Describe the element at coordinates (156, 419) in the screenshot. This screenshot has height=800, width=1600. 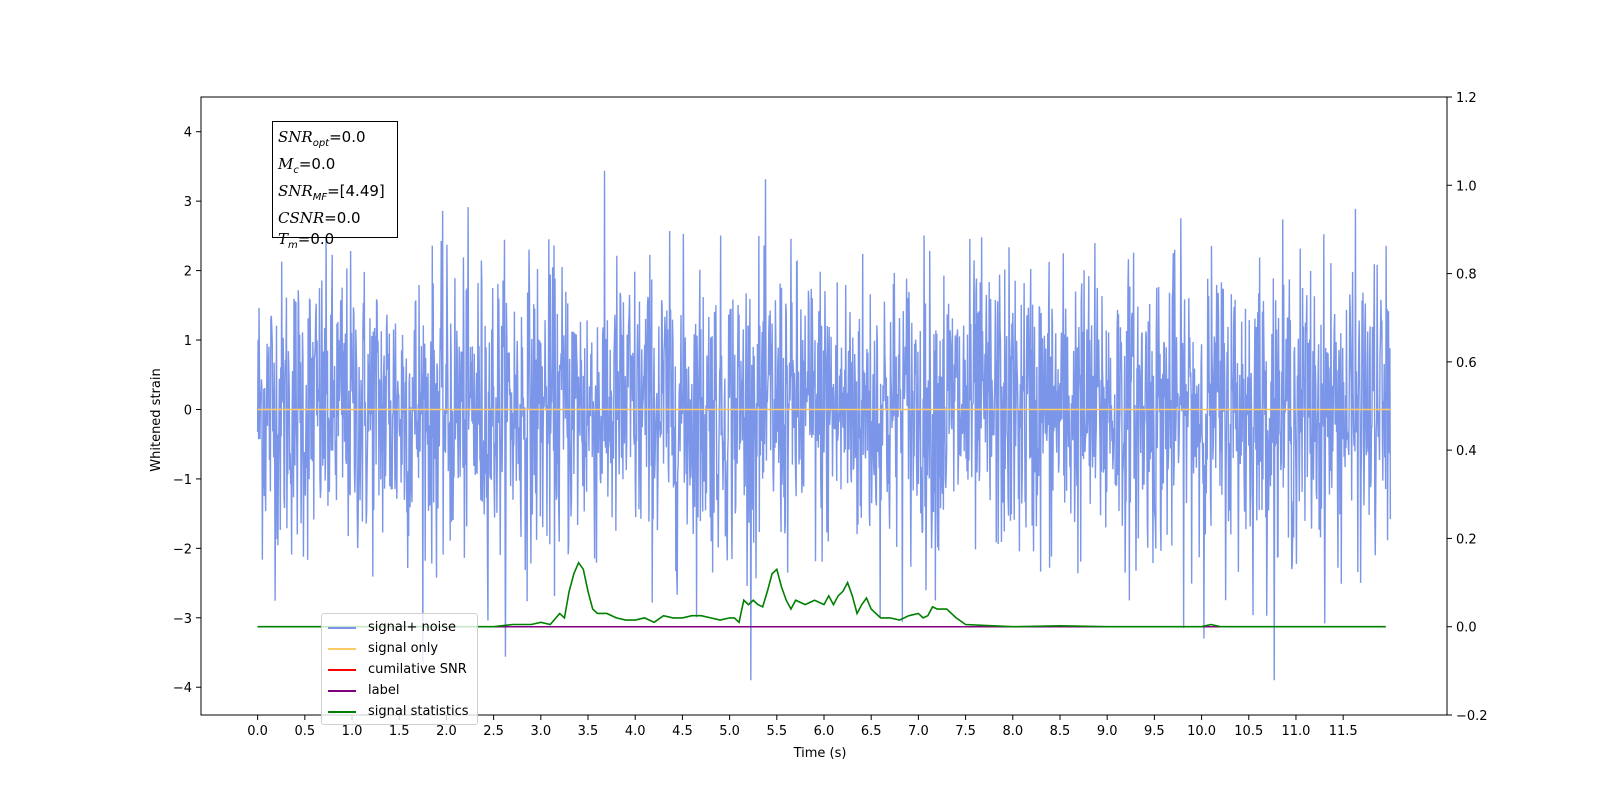
I see `y-axis-label: Whitened strain` at that location.